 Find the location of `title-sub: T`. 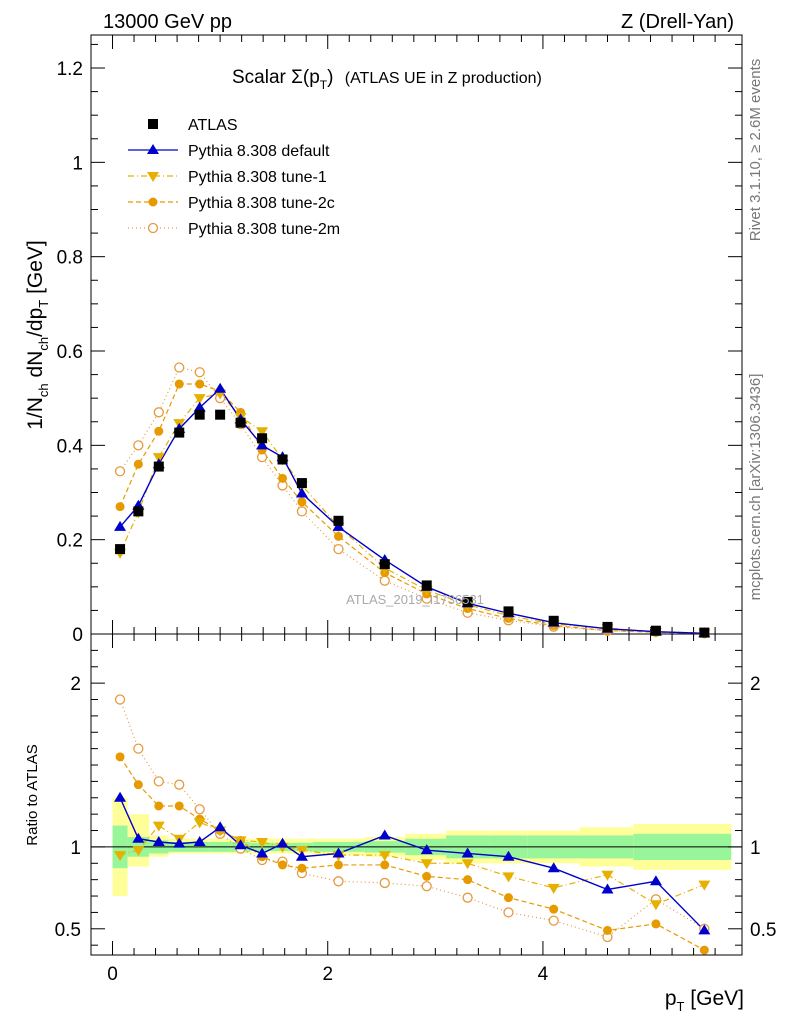

title-sub: T is located at coordinates (324, 85).